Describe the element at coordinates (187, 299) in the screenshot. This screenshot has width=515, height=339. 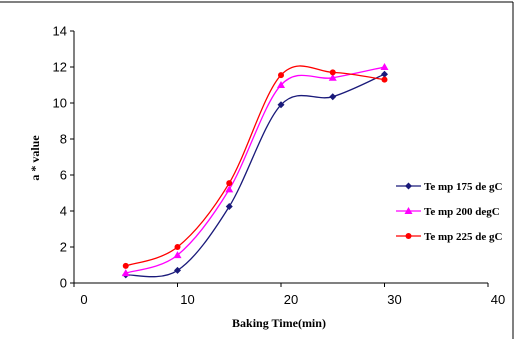
I see `x-tick-label: 10` at that location.